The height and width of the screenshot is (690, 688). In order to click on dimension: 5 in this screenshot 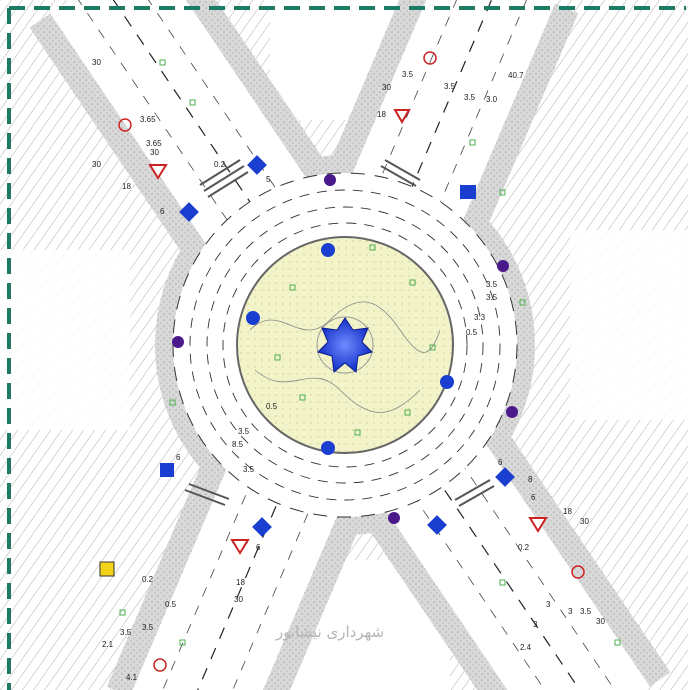, I will do `click(268, 179)`.